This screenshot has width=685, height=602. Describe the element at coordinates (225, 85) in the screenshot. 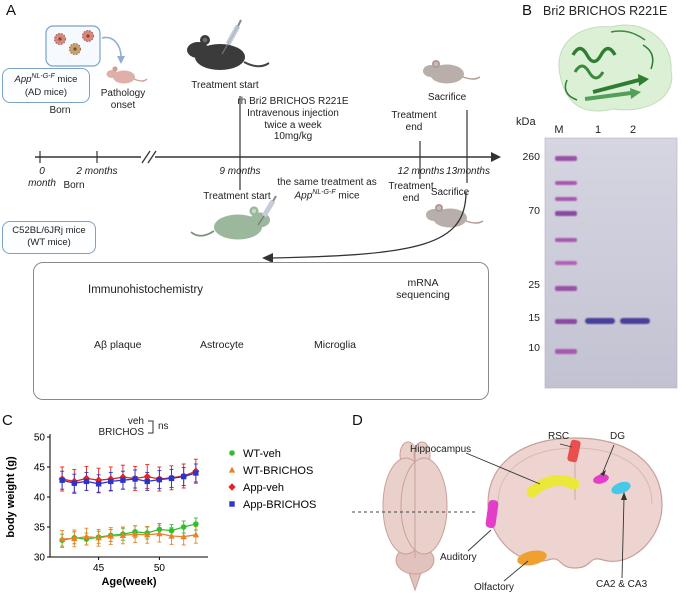

I see `treatment-start-top-label: Treatment start` at that location.